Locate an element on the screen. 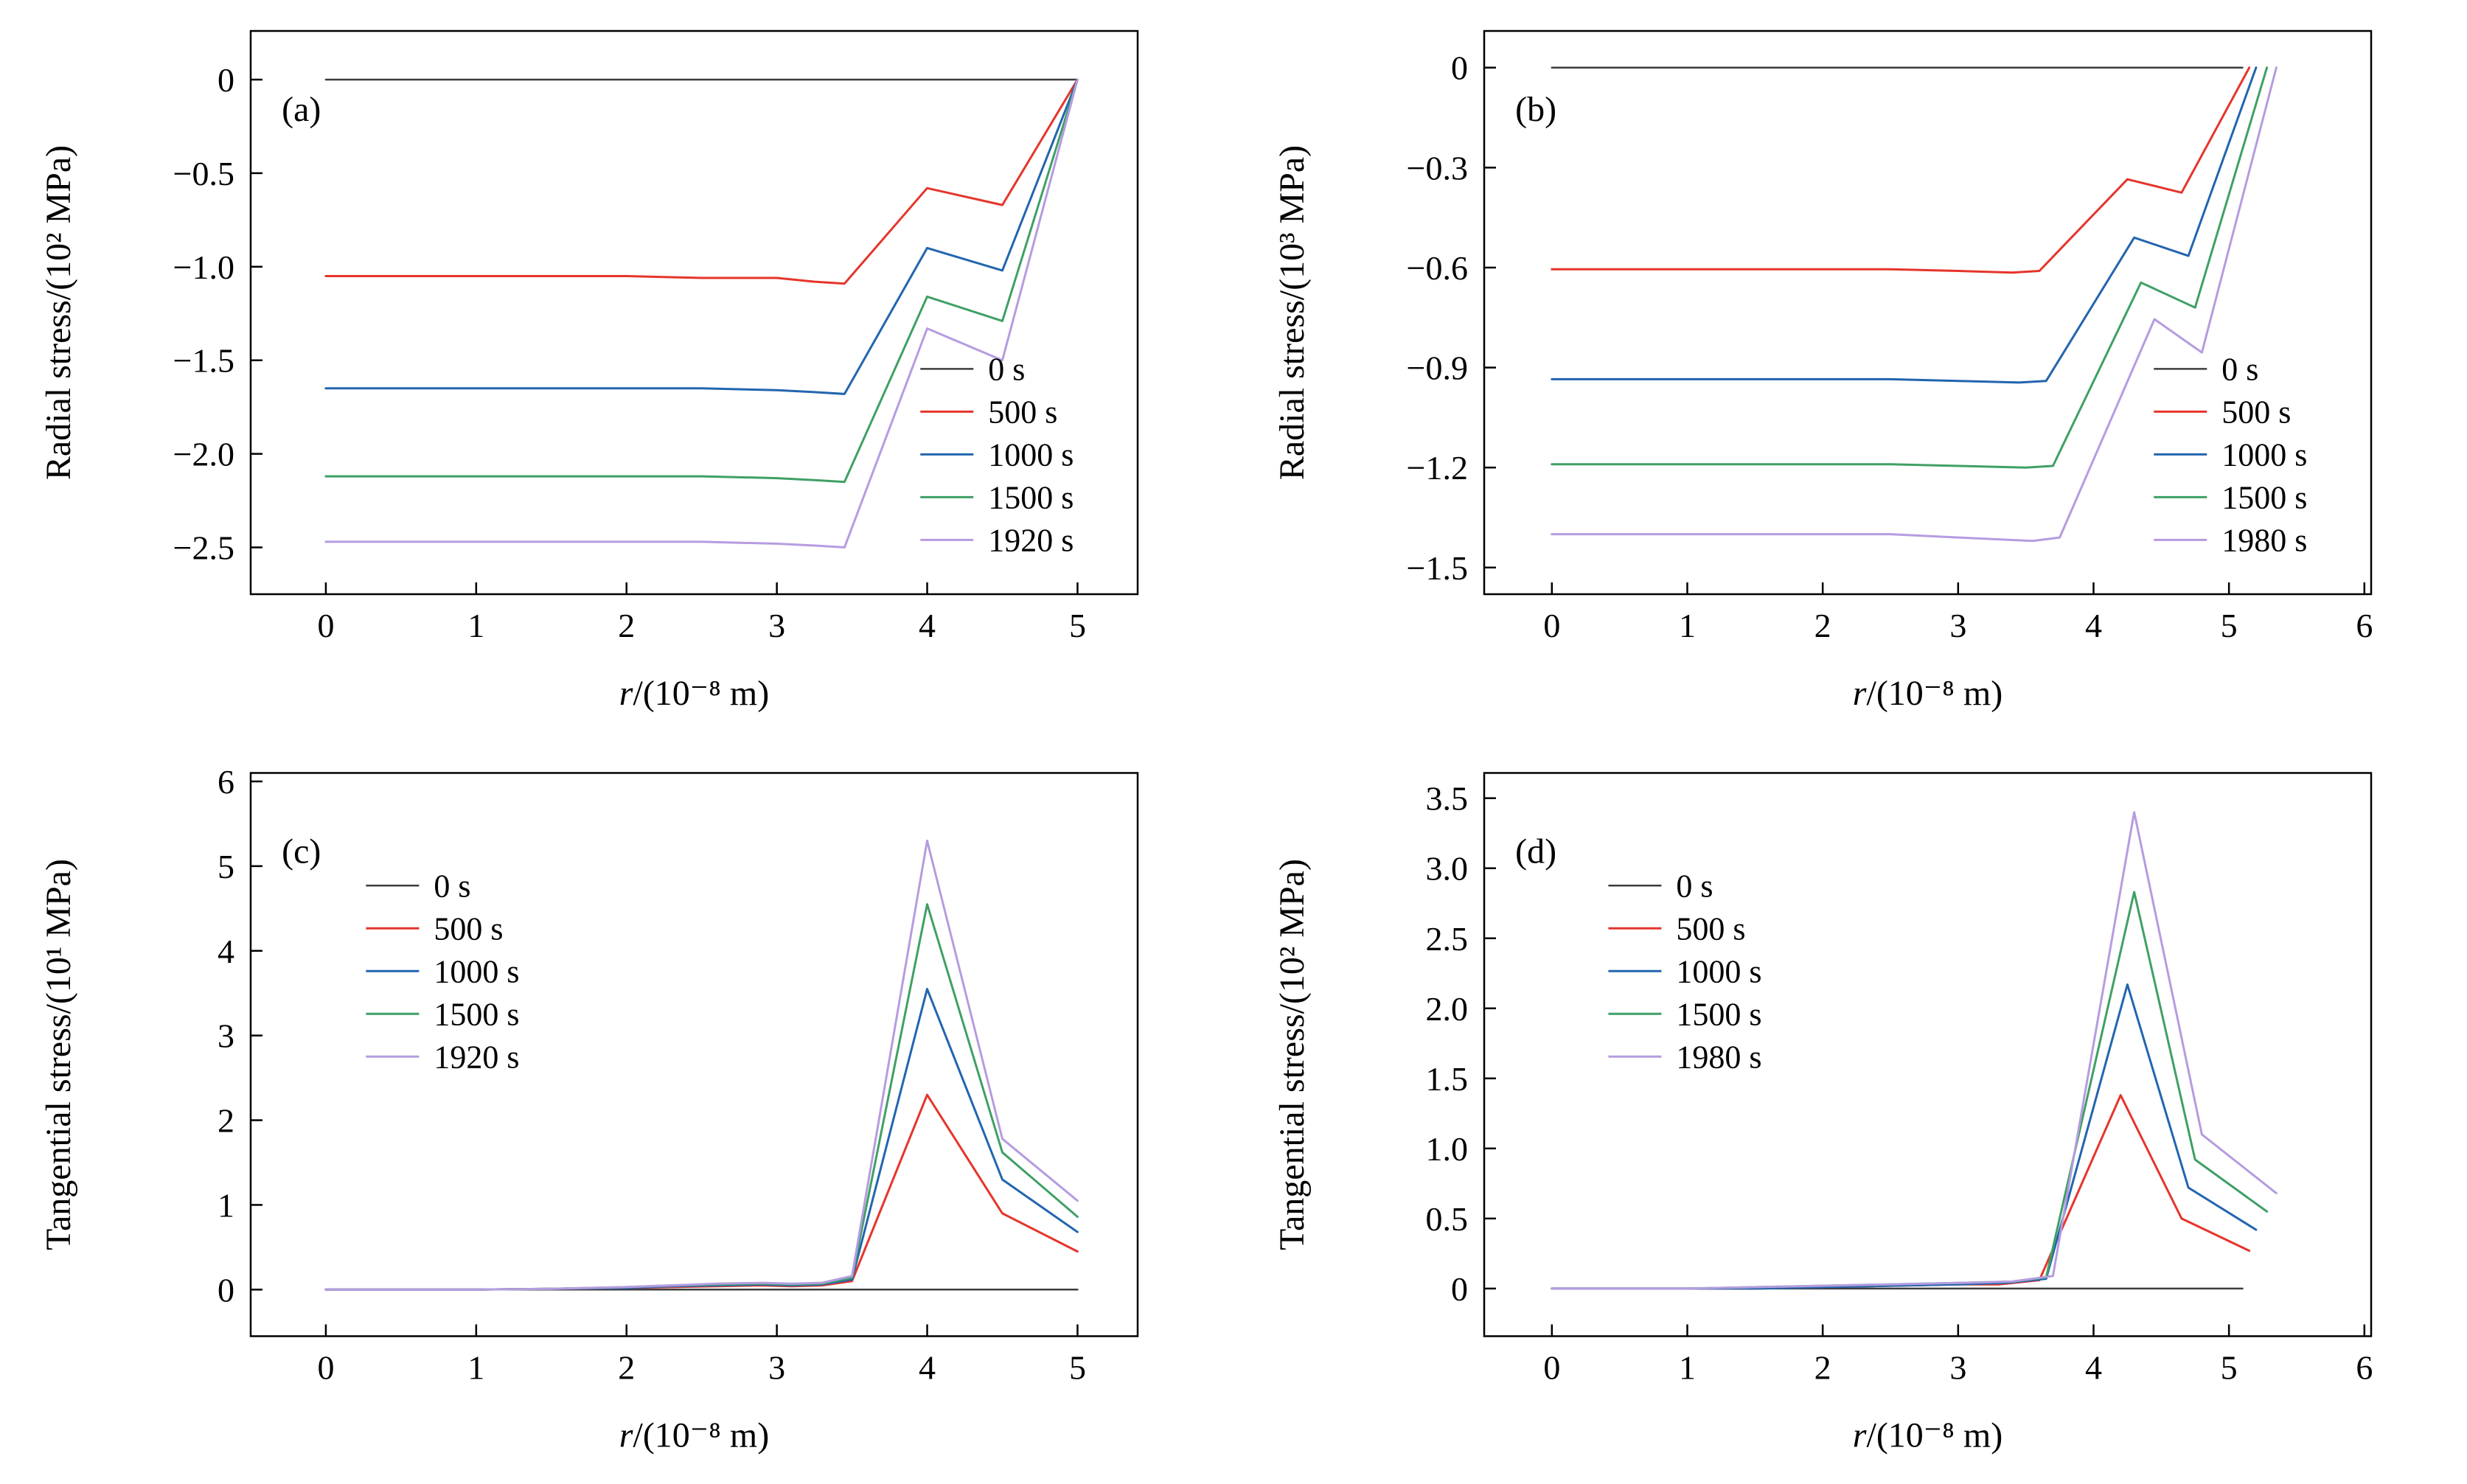 The image size is (2467, 1484). series-line-1920-s is located at coordinates (701, 1065).